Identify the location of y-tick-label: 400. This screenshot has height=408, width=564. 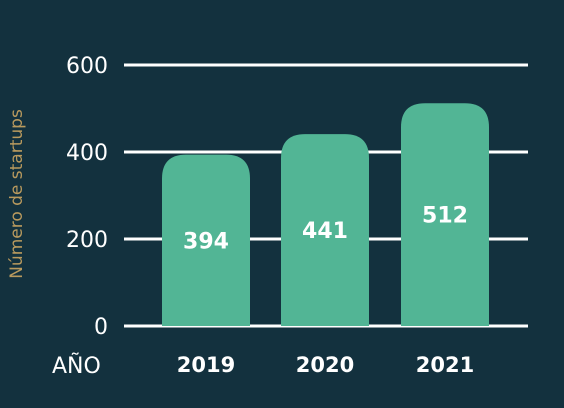
(87, 153).